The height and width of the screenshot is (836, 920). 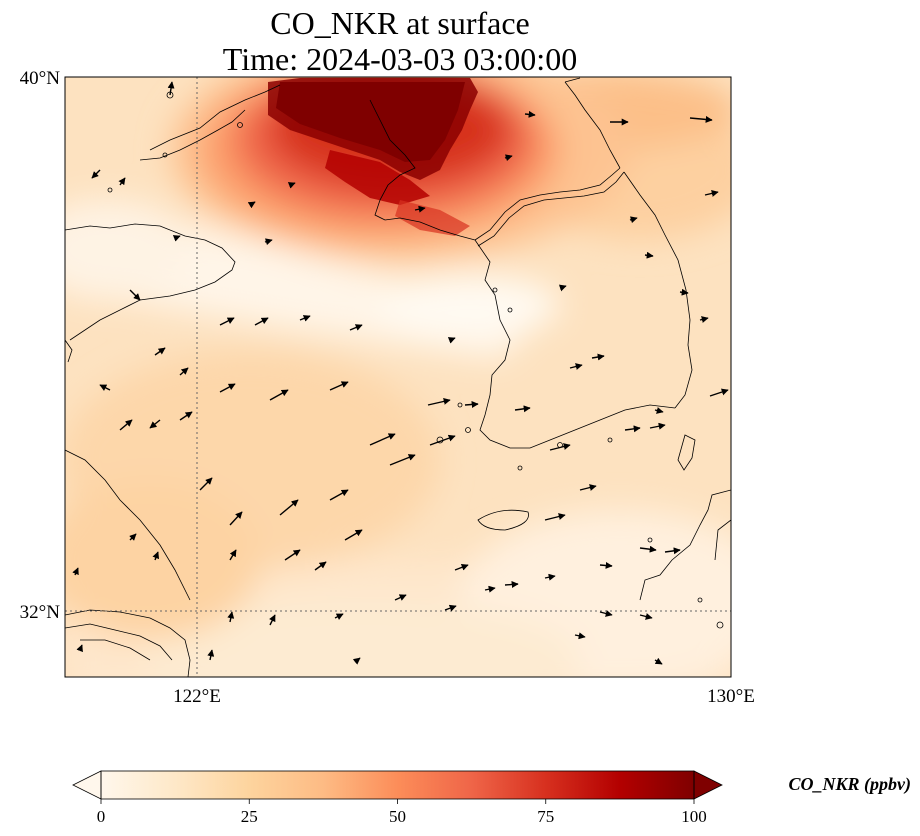 What do you see at coordinates (400, 59) in the screenshot?
I see `map-title-line-2: Time: 2024-03-03 03:00:00` at bounding box center [400, 59].